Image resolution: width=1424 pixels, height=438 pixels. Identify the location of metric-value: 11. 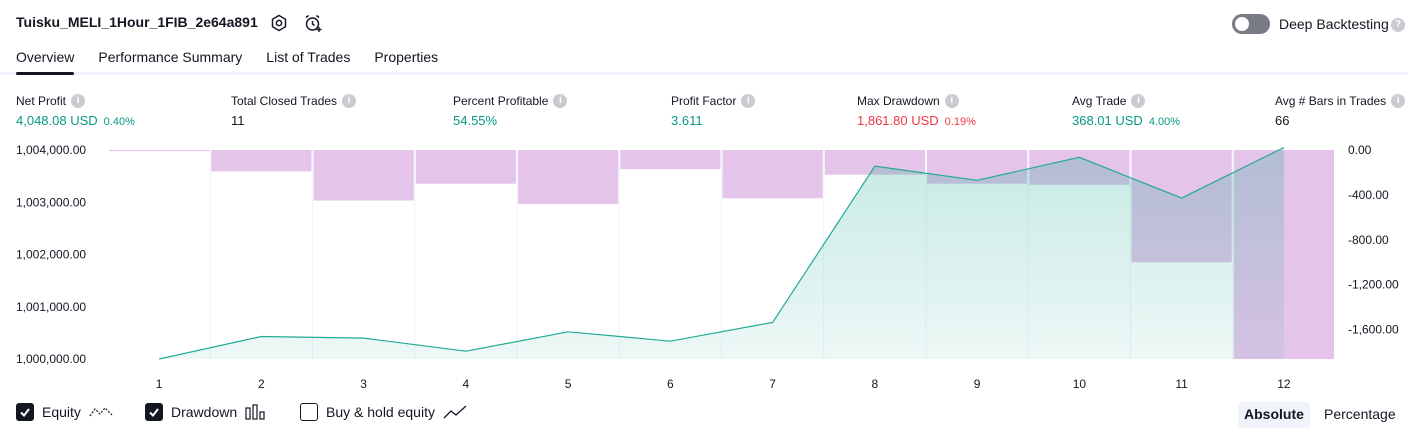
(238, 120).